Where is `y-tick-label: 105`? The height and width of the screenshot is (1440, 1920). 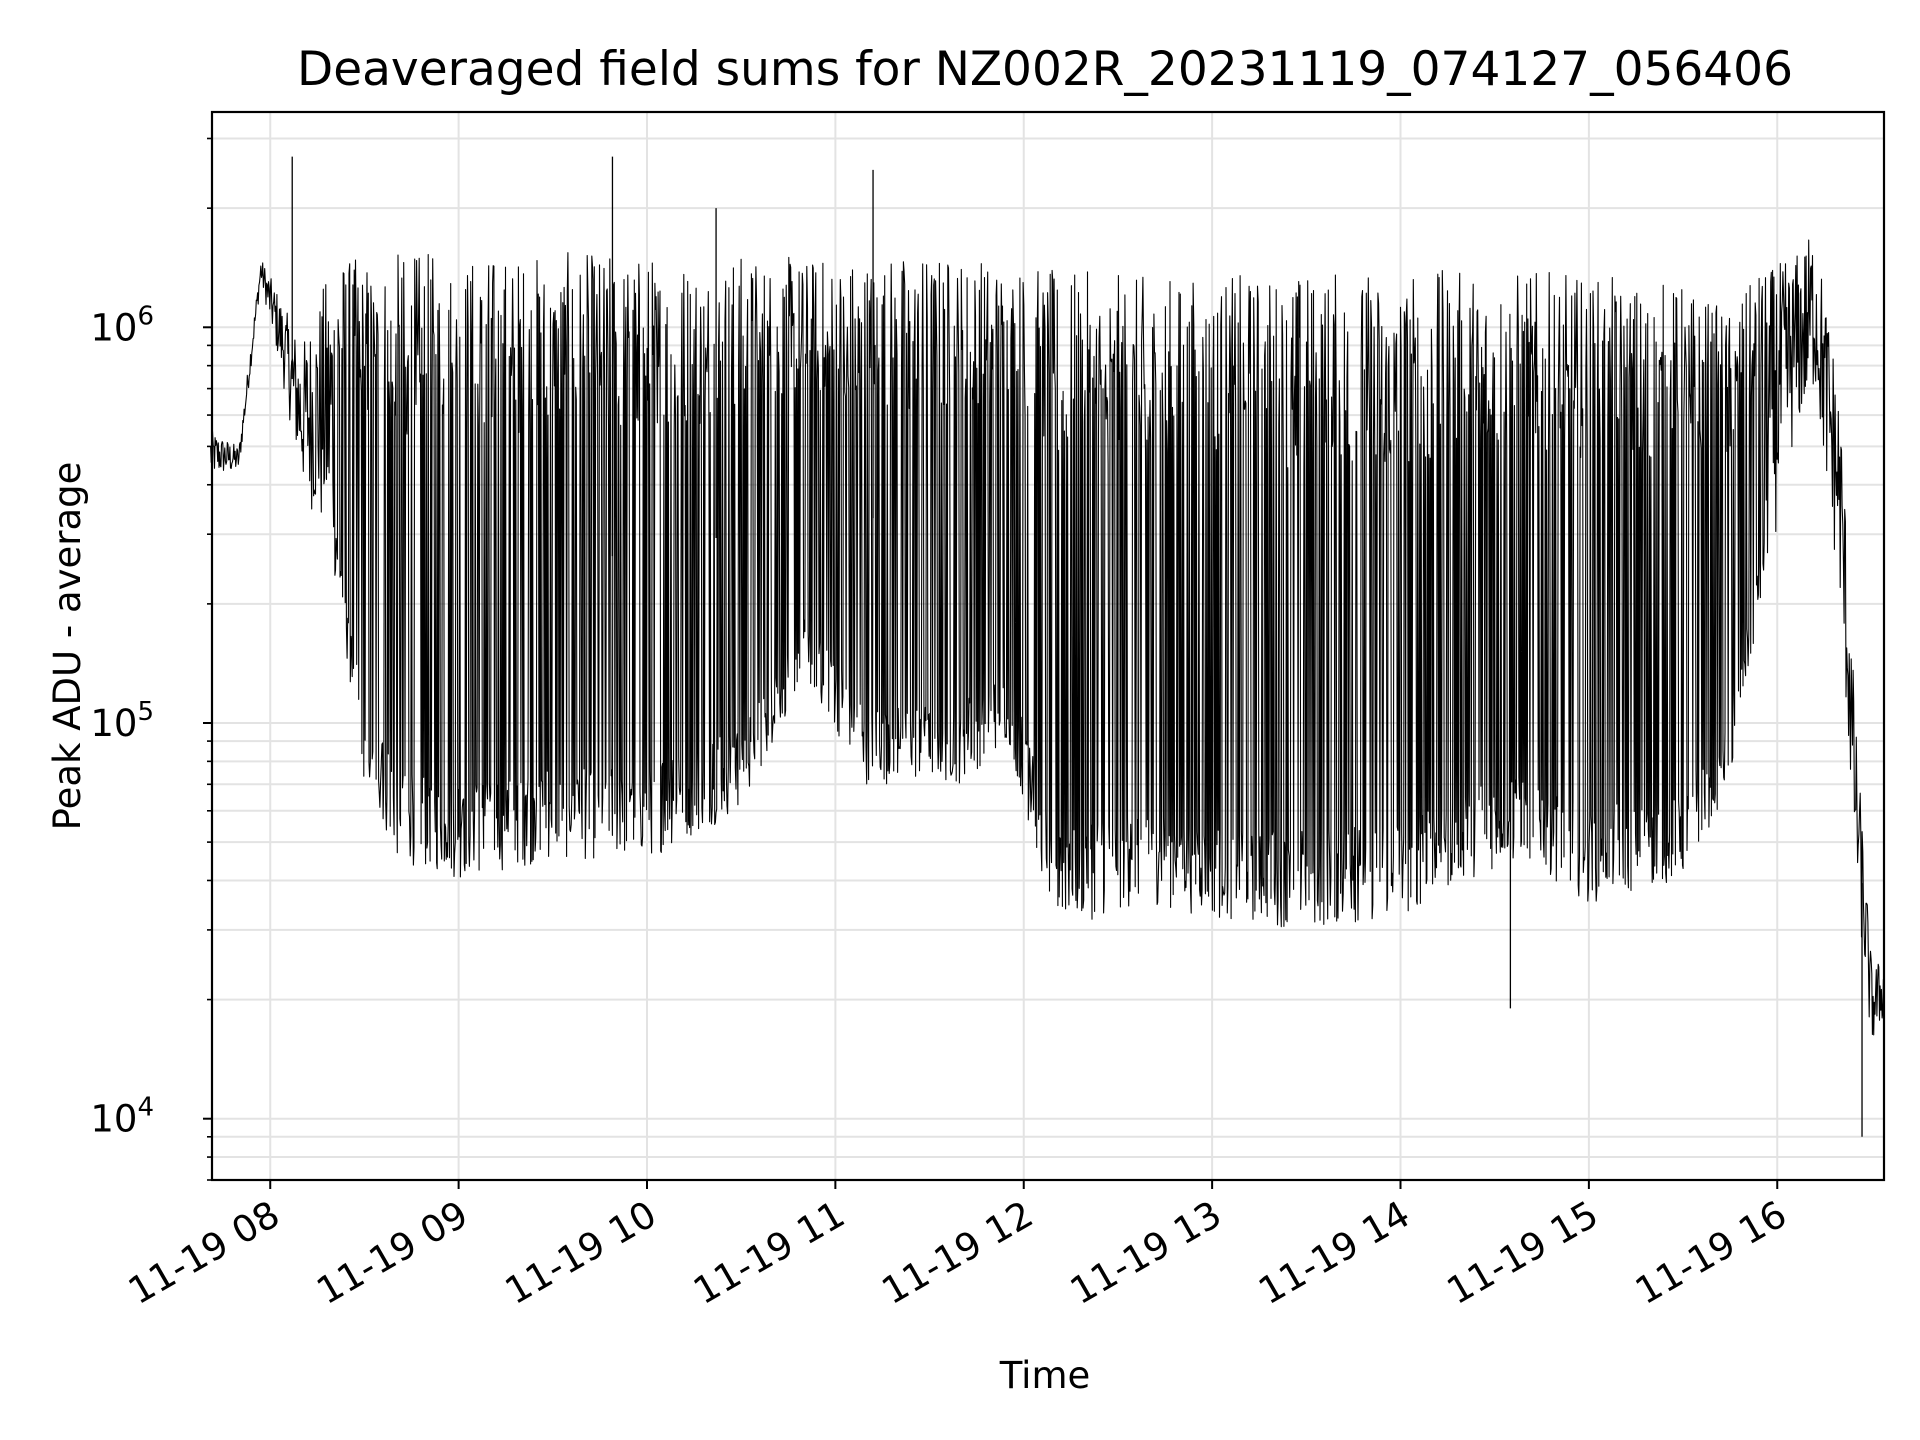
y-tick-label: 105 is located at coordinates (122, 721).